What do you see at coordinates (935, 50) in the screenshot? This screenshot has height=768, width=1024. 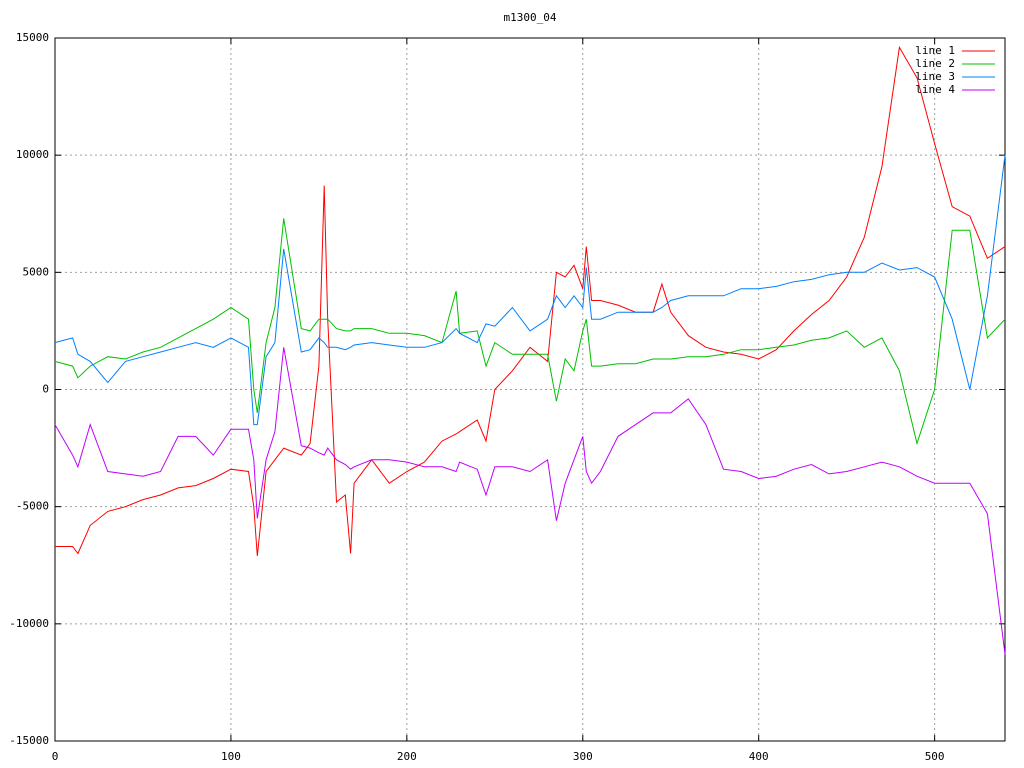 I see `legend-label: line 1` at bounding box center [935, 50].